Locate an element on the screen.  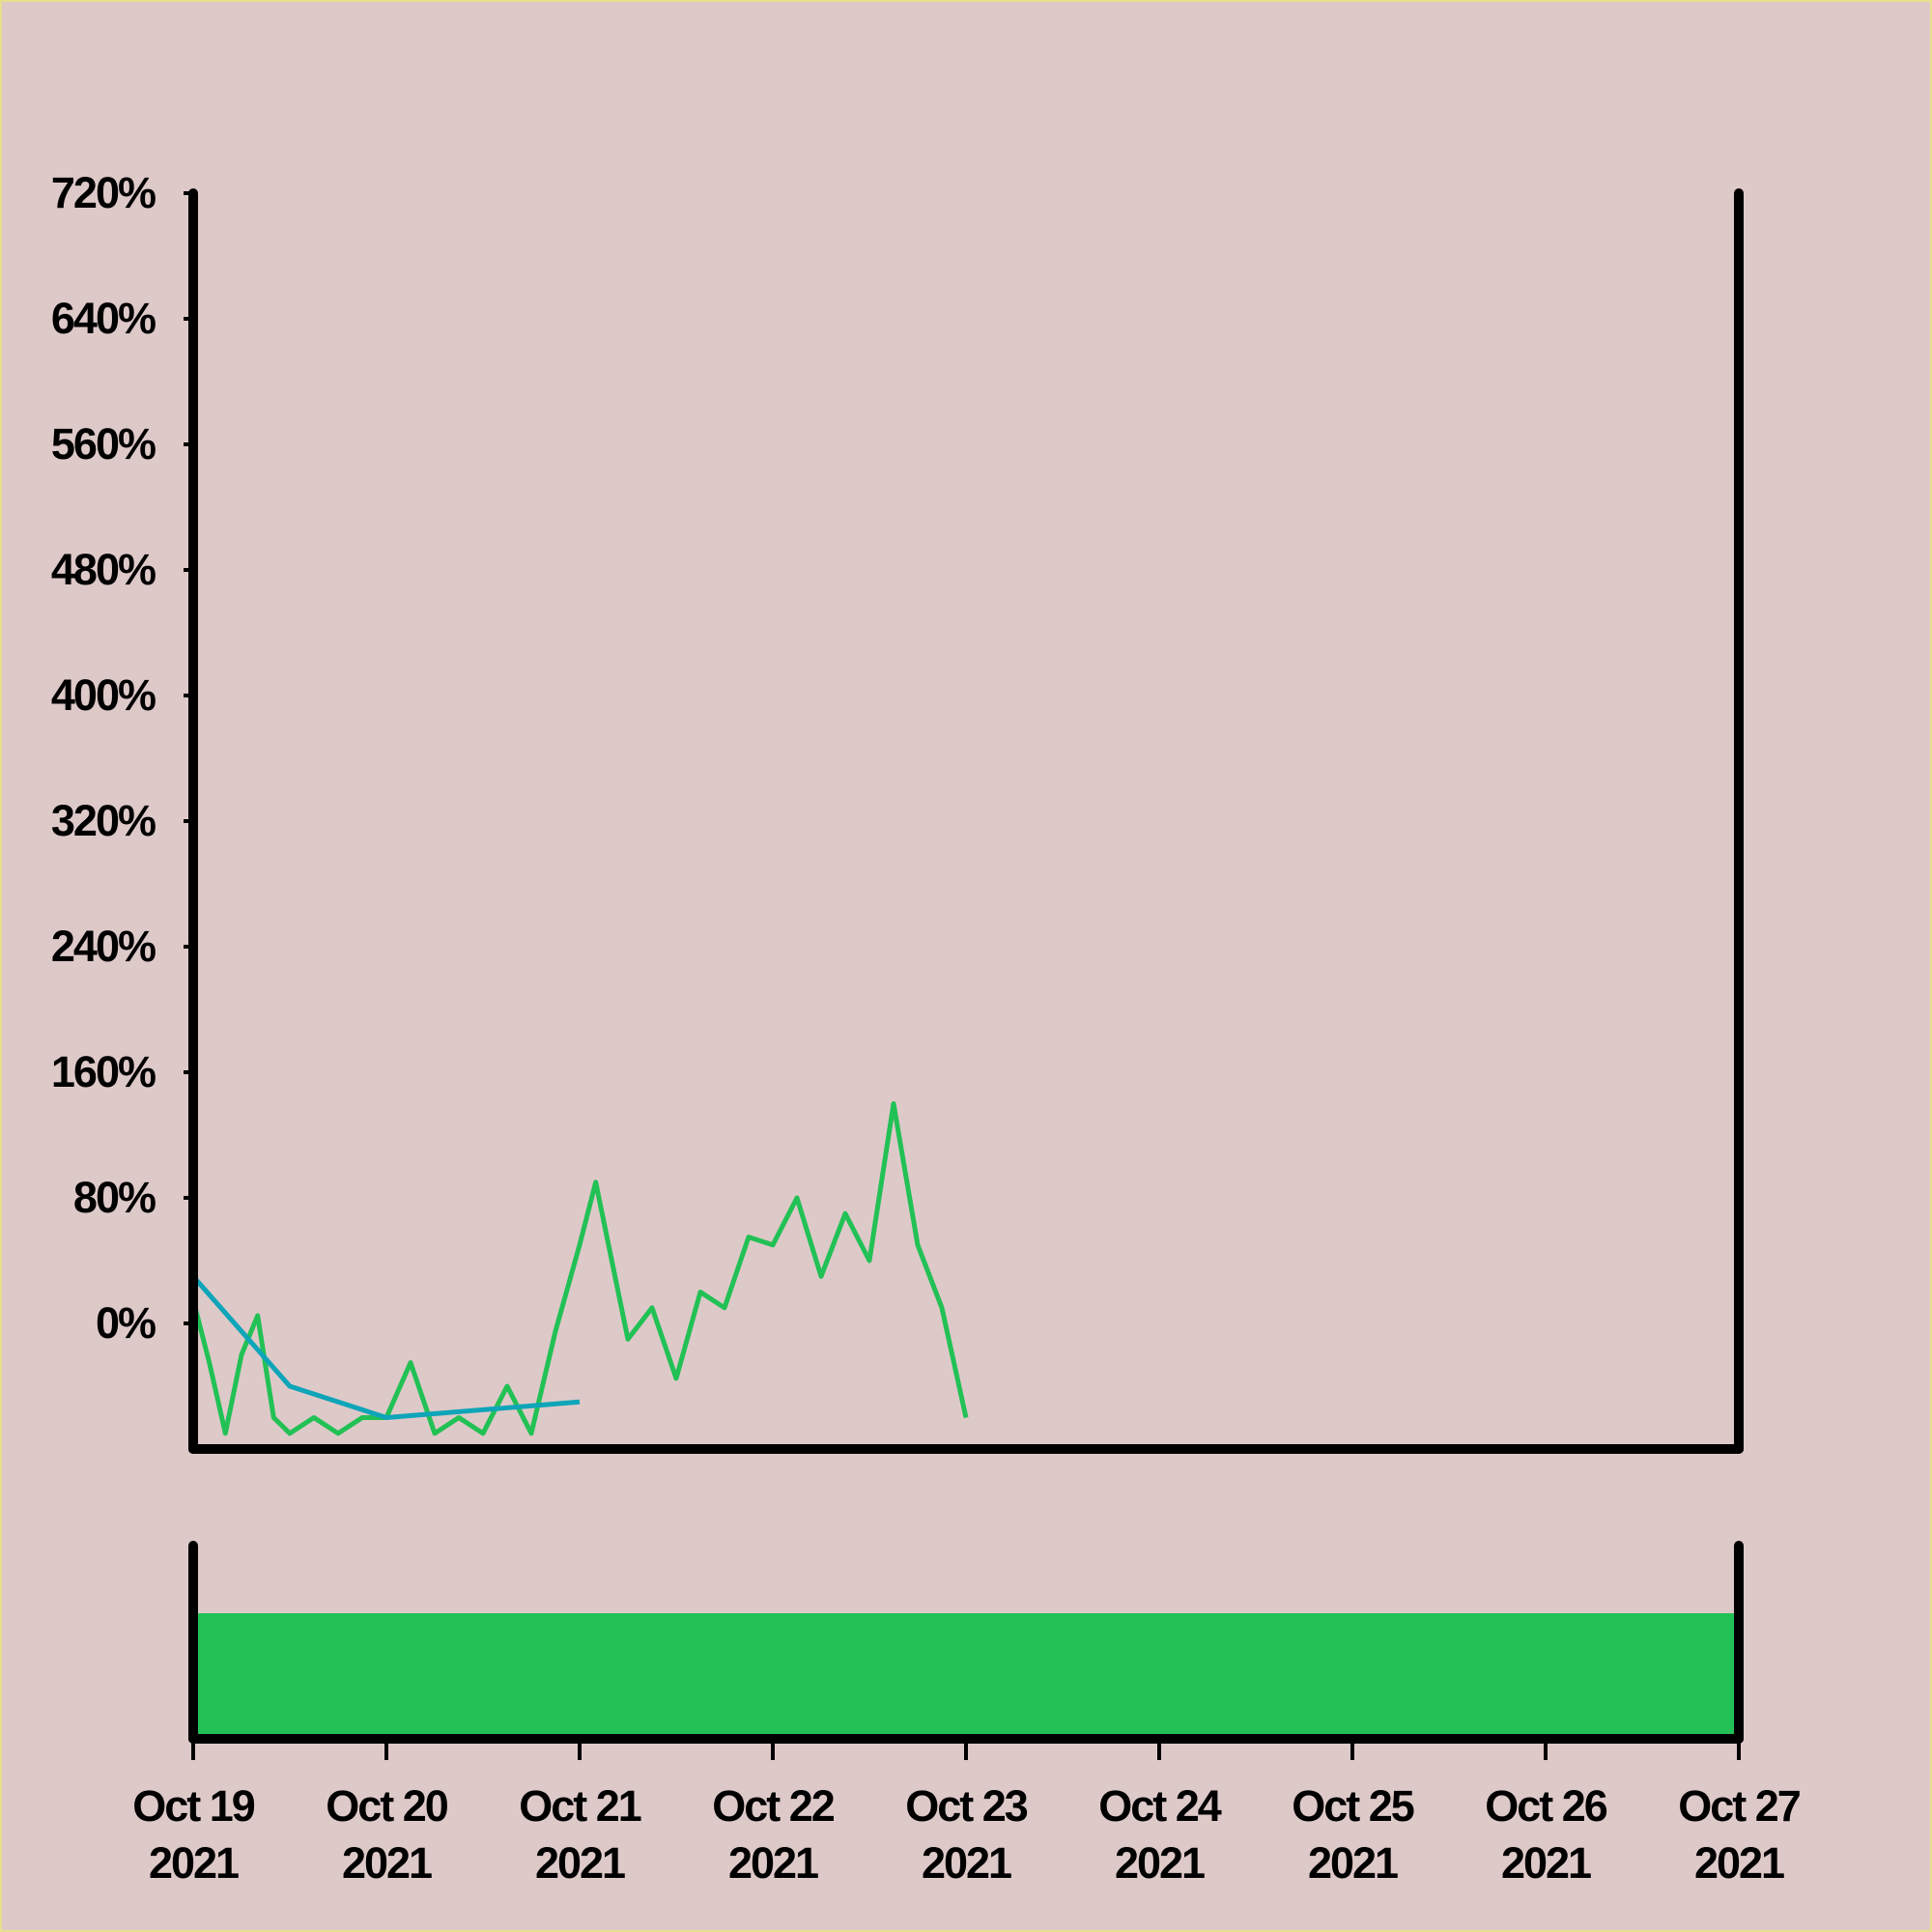
x-tick-label: Oct 22 is located at coordinates (773, 1806).